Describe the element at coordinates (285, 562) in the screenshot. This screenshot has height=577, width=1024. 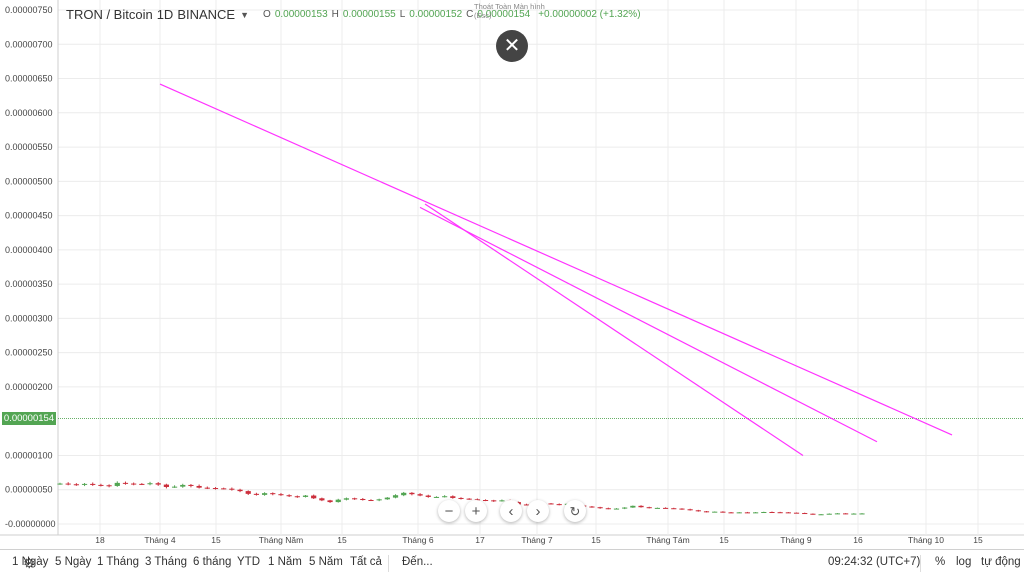
I see `timeframe-1y: 1 Năm` at that location.